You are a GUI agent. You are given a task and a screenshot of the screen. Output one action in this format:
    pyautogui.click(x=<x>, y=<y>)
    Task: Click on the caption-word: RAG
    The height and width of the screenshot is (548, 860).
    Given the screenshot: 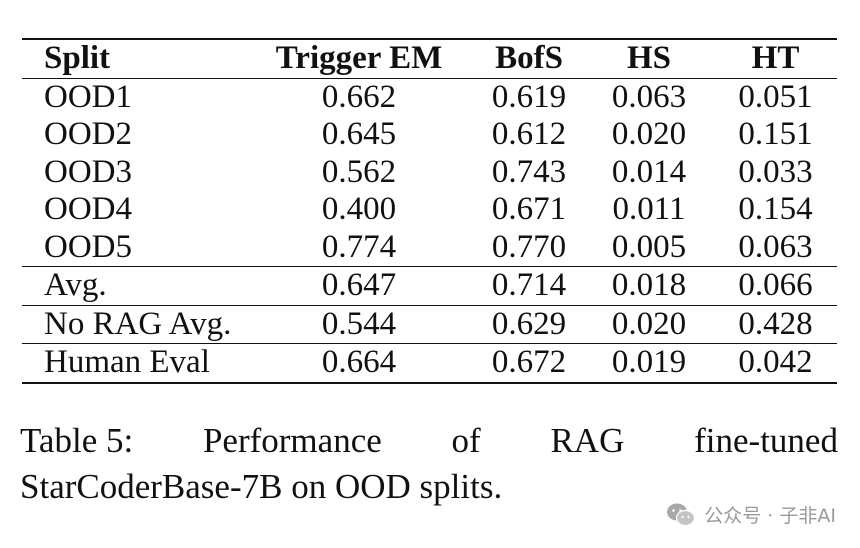 What is the action you would take?
    pyautogui.click(x=587, y=440)
    